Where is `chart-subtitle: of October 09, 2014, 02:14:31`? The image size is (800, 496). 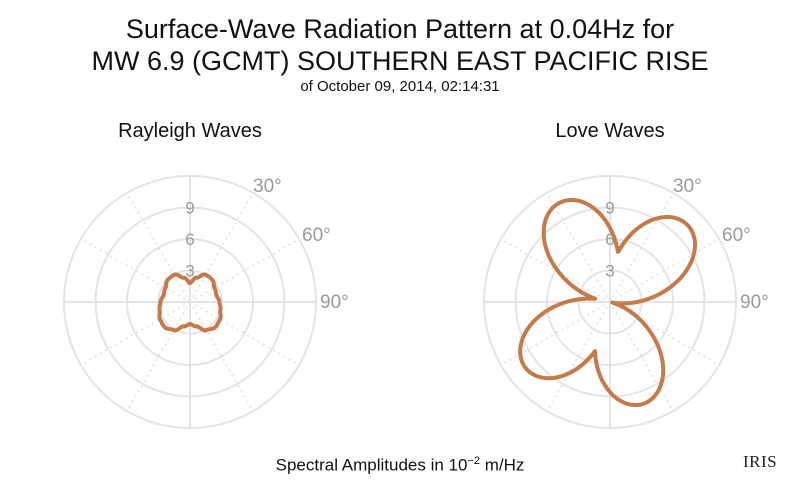 chart-subtitle: of October 09, 2014, 02:14:31 is located at coordinates (400, 86).